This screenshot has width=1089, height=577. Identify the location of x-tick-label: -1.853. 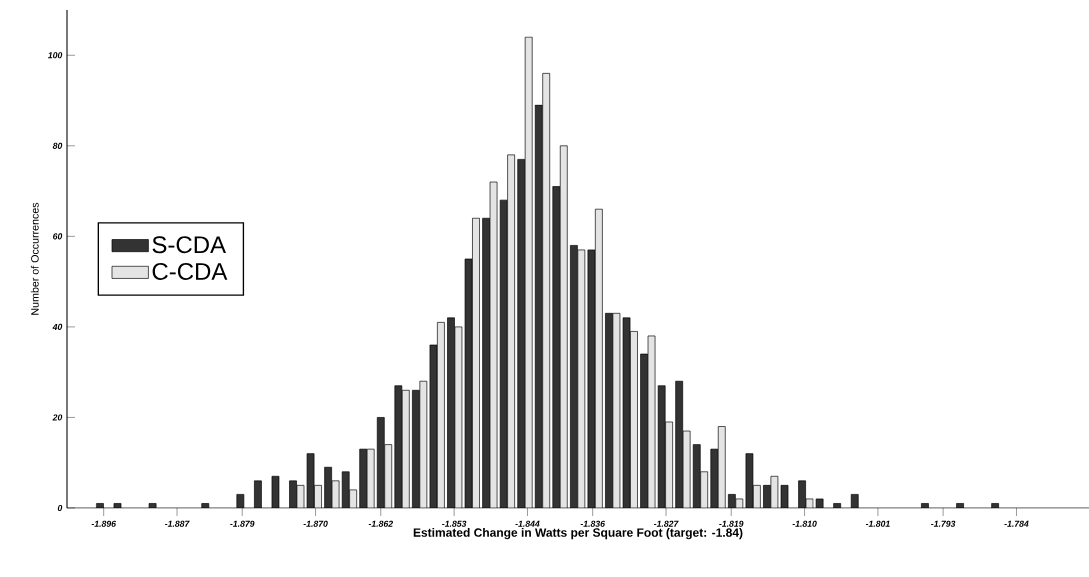
(454, 523).